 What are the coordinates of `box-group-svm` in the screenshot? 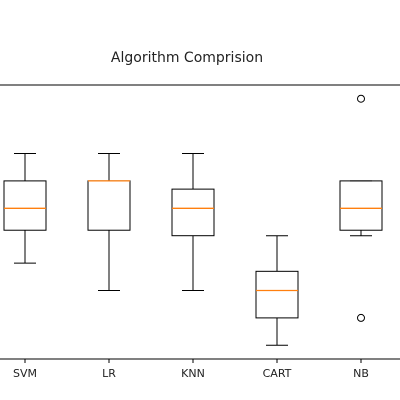 It's located at (25, 208).